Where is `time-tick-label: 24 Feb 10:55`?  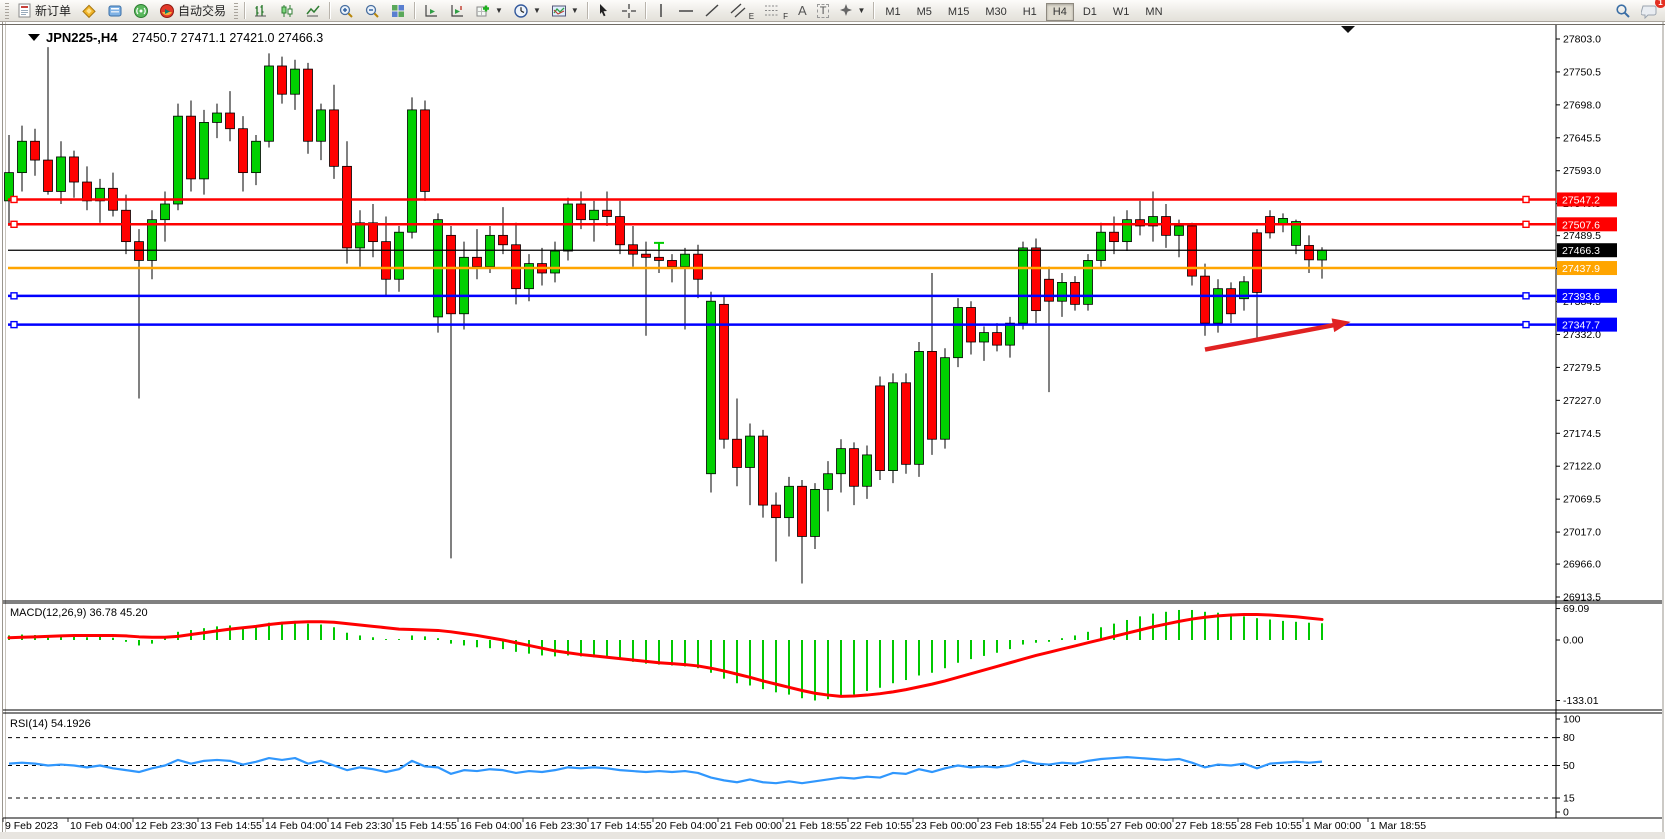 time-tick-label: 24 Feb 10:55 is located at coordinates (1076, 826).